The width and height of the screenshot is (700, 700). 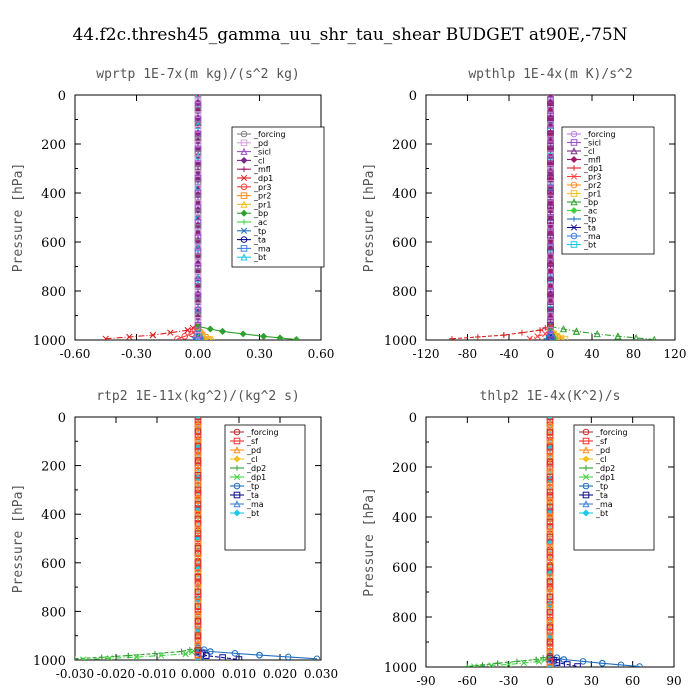 I want to click on legend-label: _sicl, so click(x=592, y=143).